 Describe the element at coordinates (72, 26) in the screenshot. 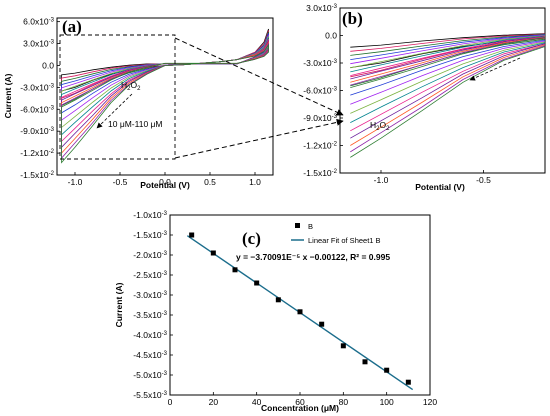

I see `panel-label-a: (a)` at that location.